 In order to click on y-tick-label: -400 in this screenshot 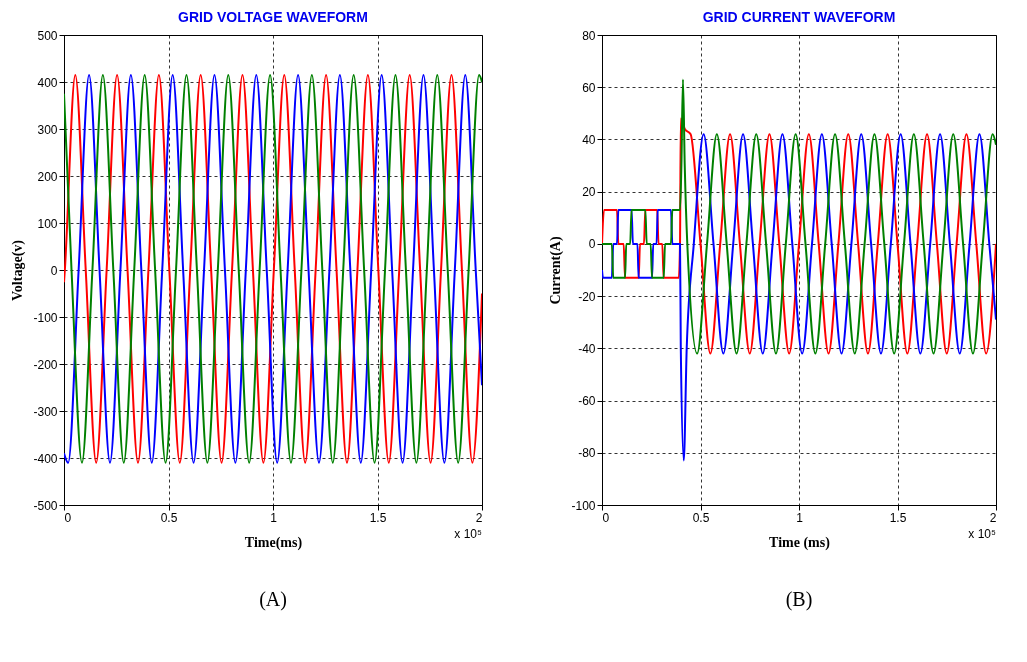, I will do `click(45, 458)`.